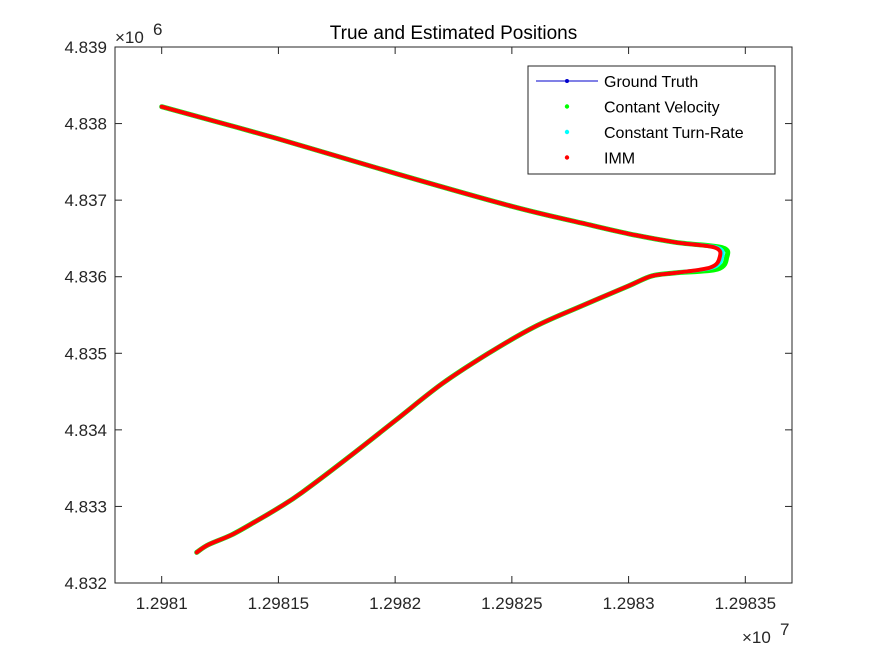 The image size is (875, 656). What do you see at coordinates (278, 603) in the screenshot?
I see `x-tick-label: 1.29815` at bounding box center [278, 603].